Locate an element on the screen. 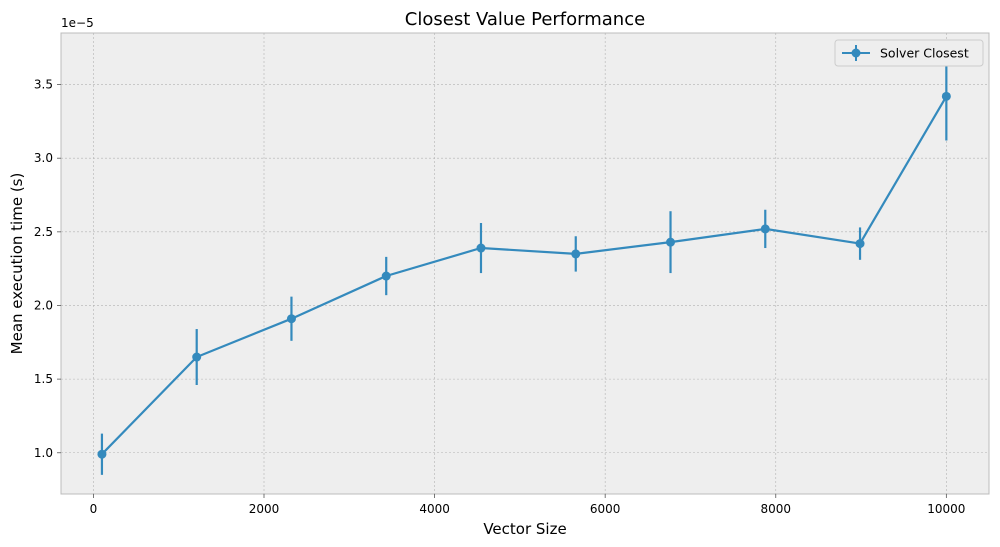  chart-title: Closest Value Performance is located at coordinates (525, 19).